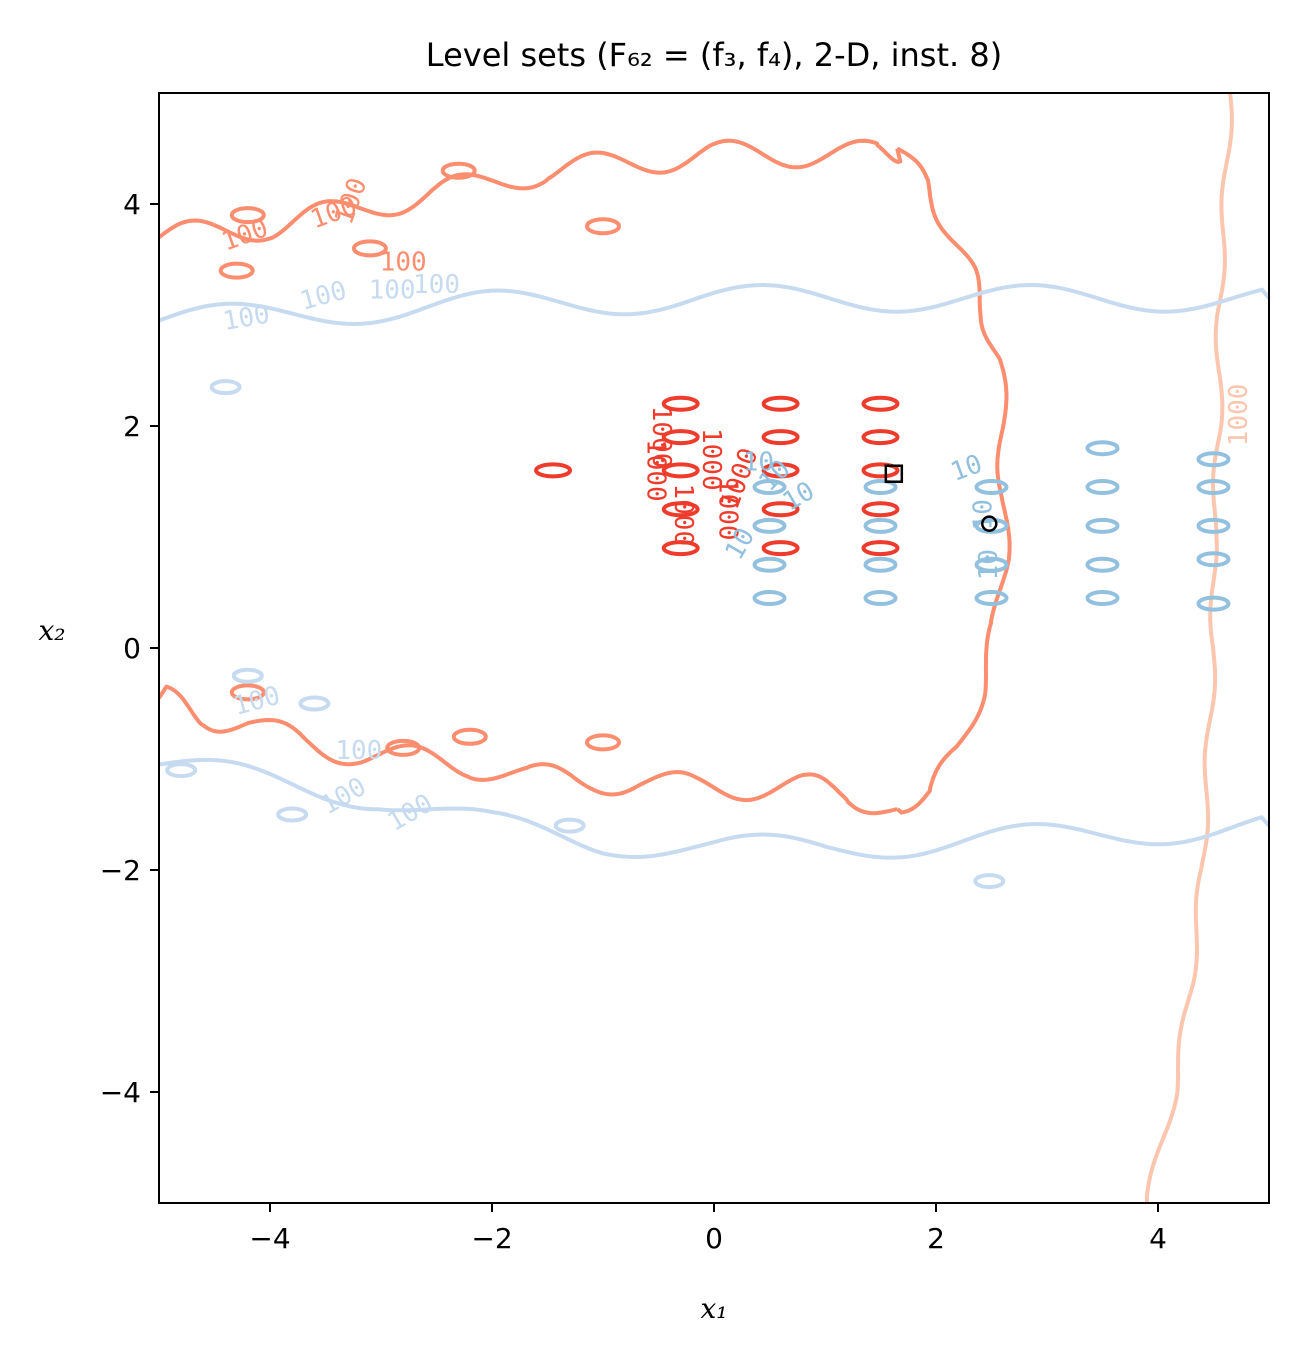 This screenshot has height=1359, width=1301. What do you see at coordinates (1158, 1238) in the screenshot?
I see `x-tick-label: 4` at bounding box center [1158, 1238].